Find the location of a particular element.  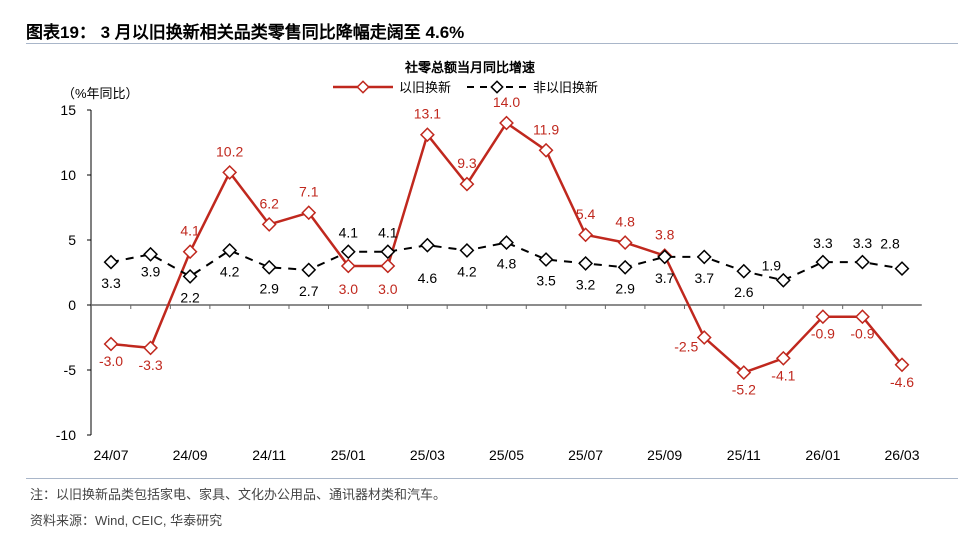

data-label: 3.5 is located at coordinates (546, 281).